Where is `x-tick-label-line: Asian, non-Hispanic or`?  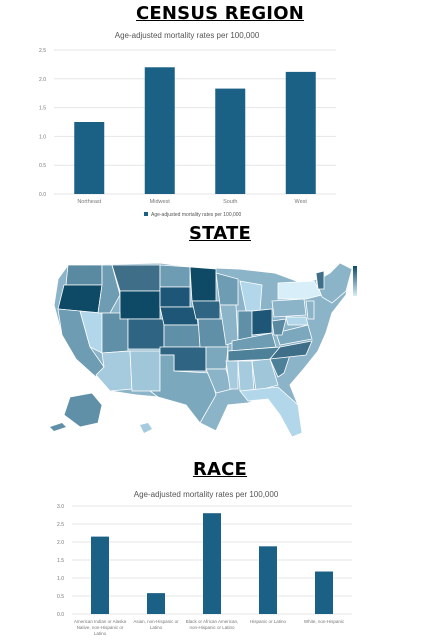 x-tick-label-line: Asian, non-Hispanic or is located at coordinates (156, 621).